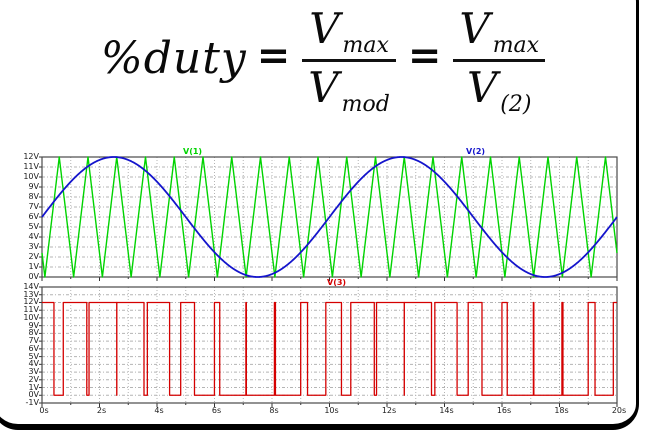 Image resolution: width=648 pixels, height=432 pixels. I want to click on y-axis-label-top: 10V, so click(31, 176).